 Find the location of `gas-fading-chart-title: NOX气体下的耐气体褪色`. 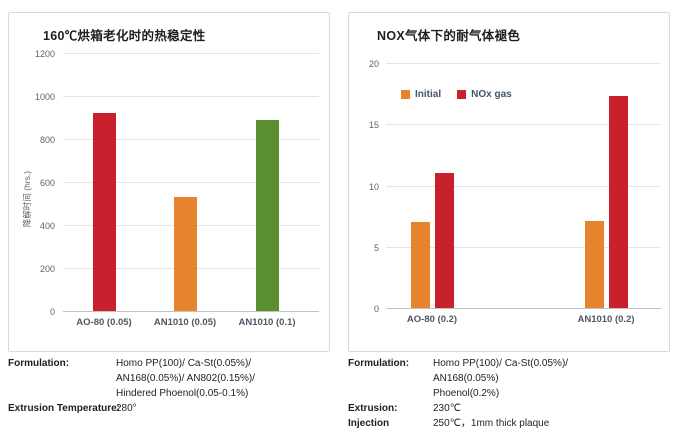

gas-fading-chart-title: NOX气体下的耐气体褪色 is located at coordinates (449, 36).